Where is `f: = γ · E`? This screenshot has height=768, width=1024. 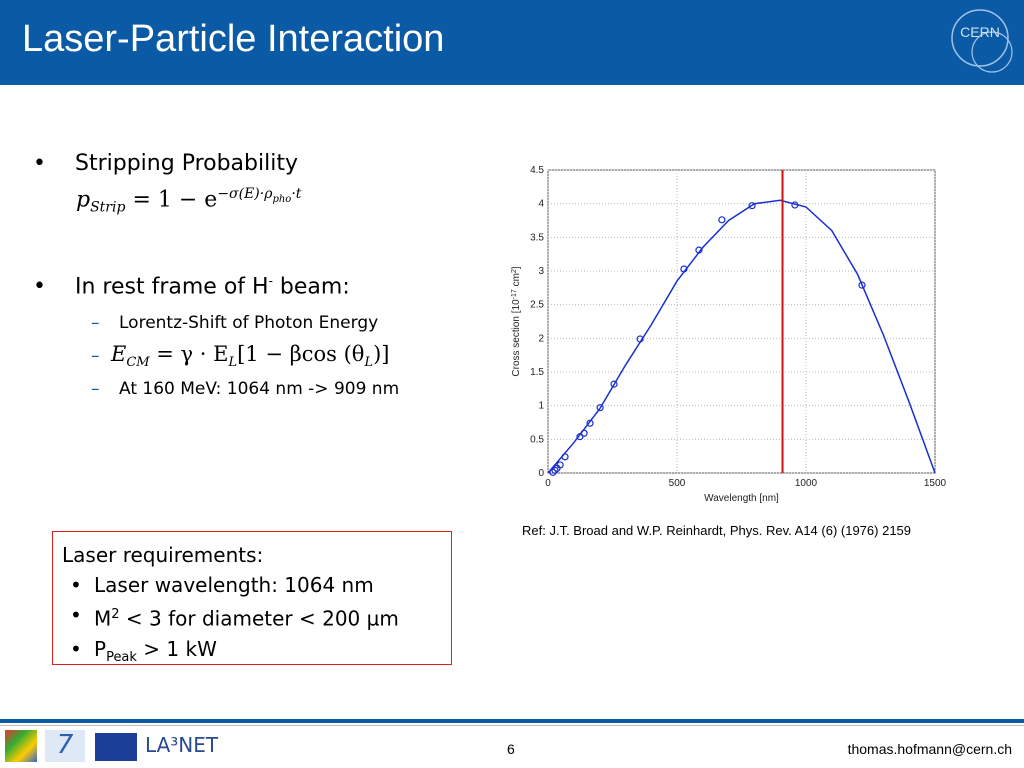
f: = γ · E is located at coordinates (189, 354).